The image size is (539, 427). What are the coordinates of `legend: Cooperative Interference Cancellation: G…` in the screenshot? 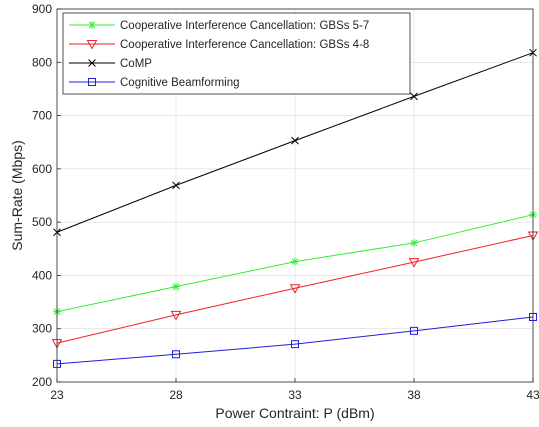 It's located at (236, 53).